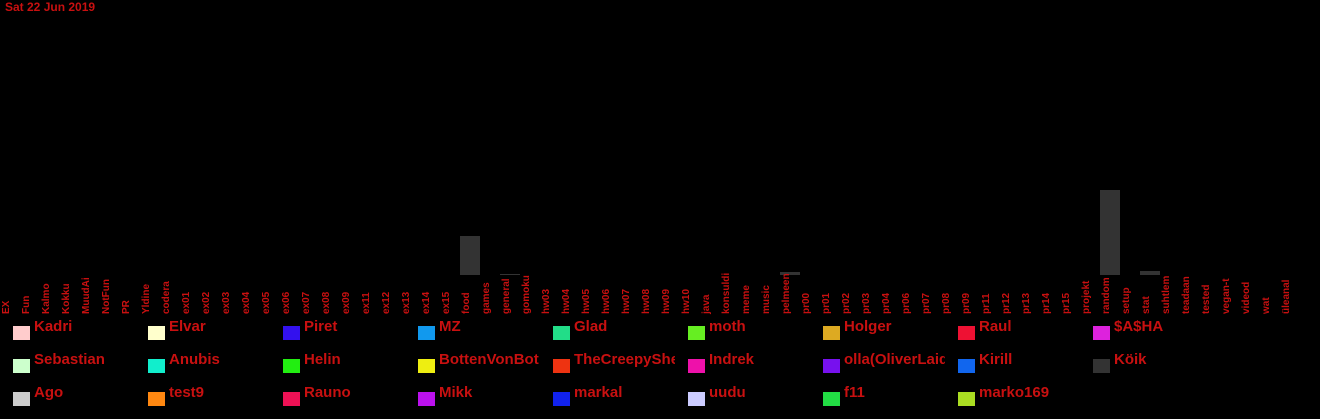 The height and width of the screenshot is (419, 1320). Describe the element at coordinates (626, 301) in the screenshot. I see `tick-label-hw07: hw07` at that location.